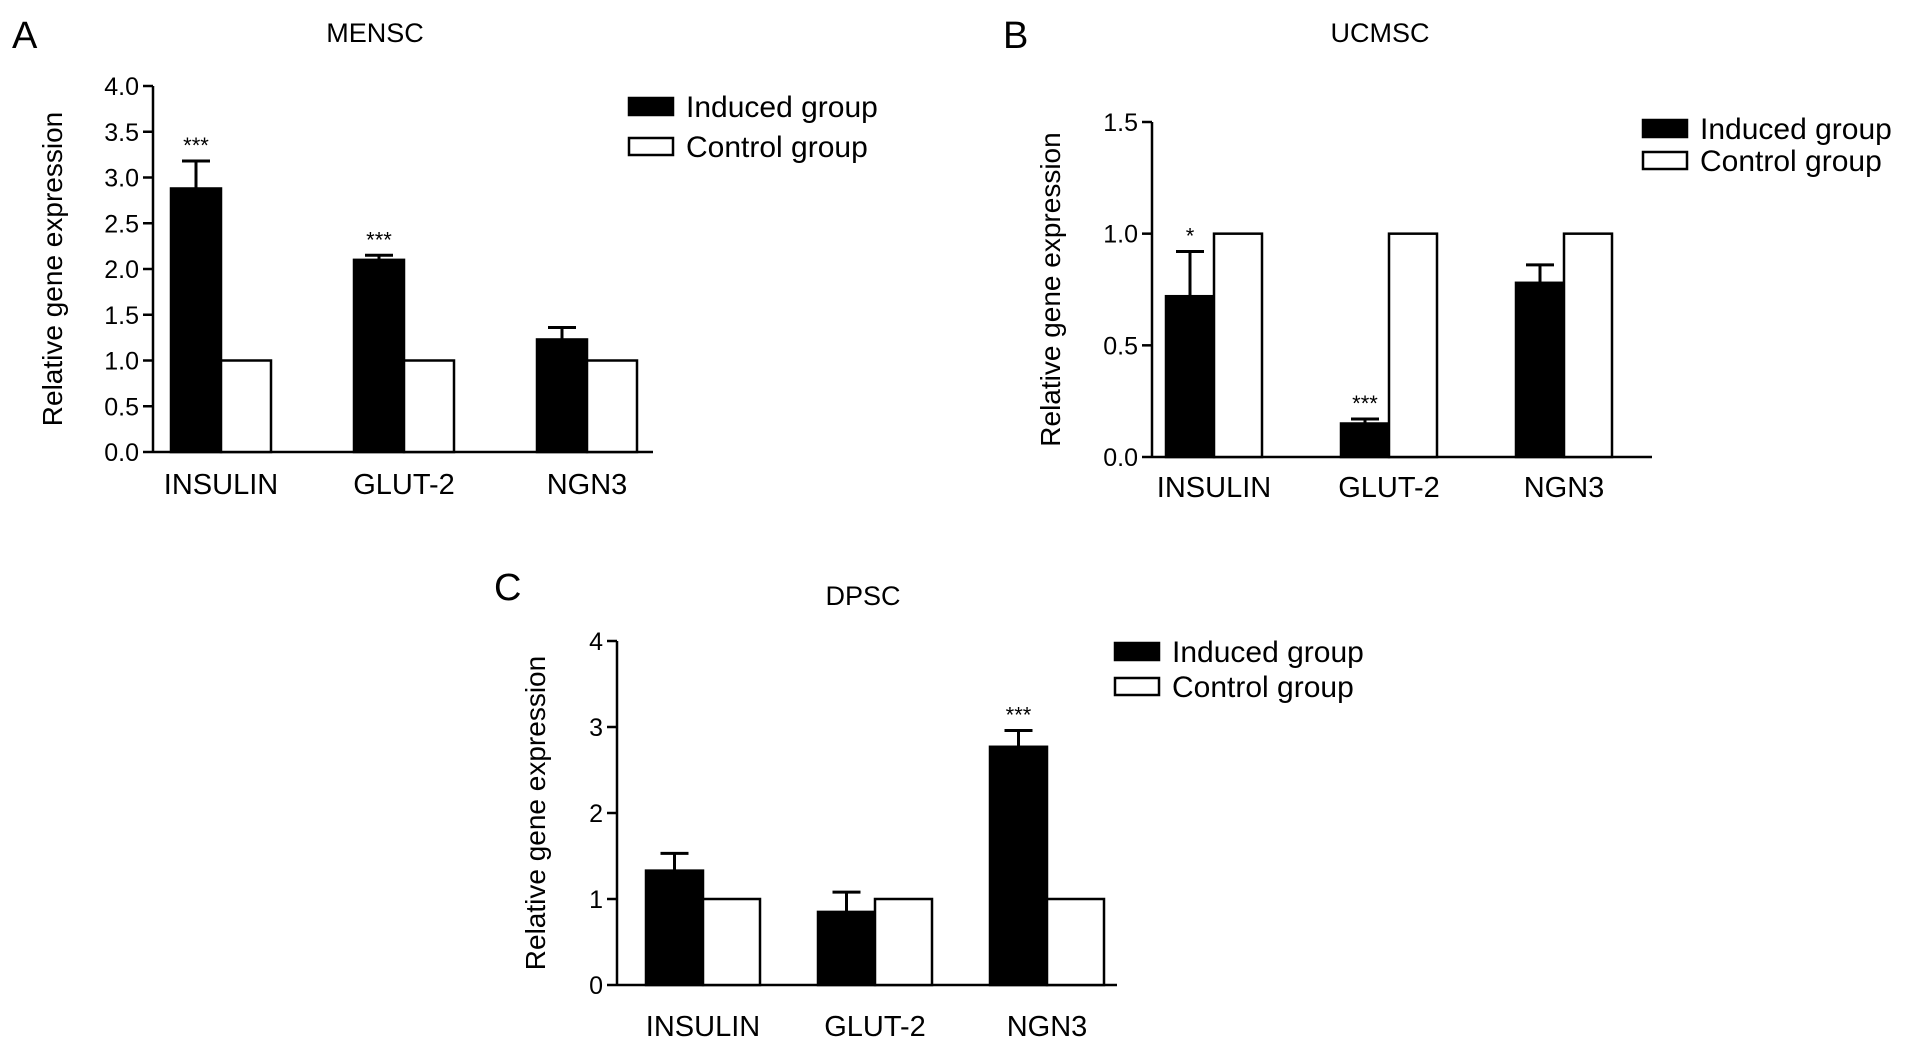 This screenshot has height=1048, width=1913. What do you see at coordinates (596, 642) in the screenshot?
I see `y-tick-label: 4` at bounding box center [596, 642].